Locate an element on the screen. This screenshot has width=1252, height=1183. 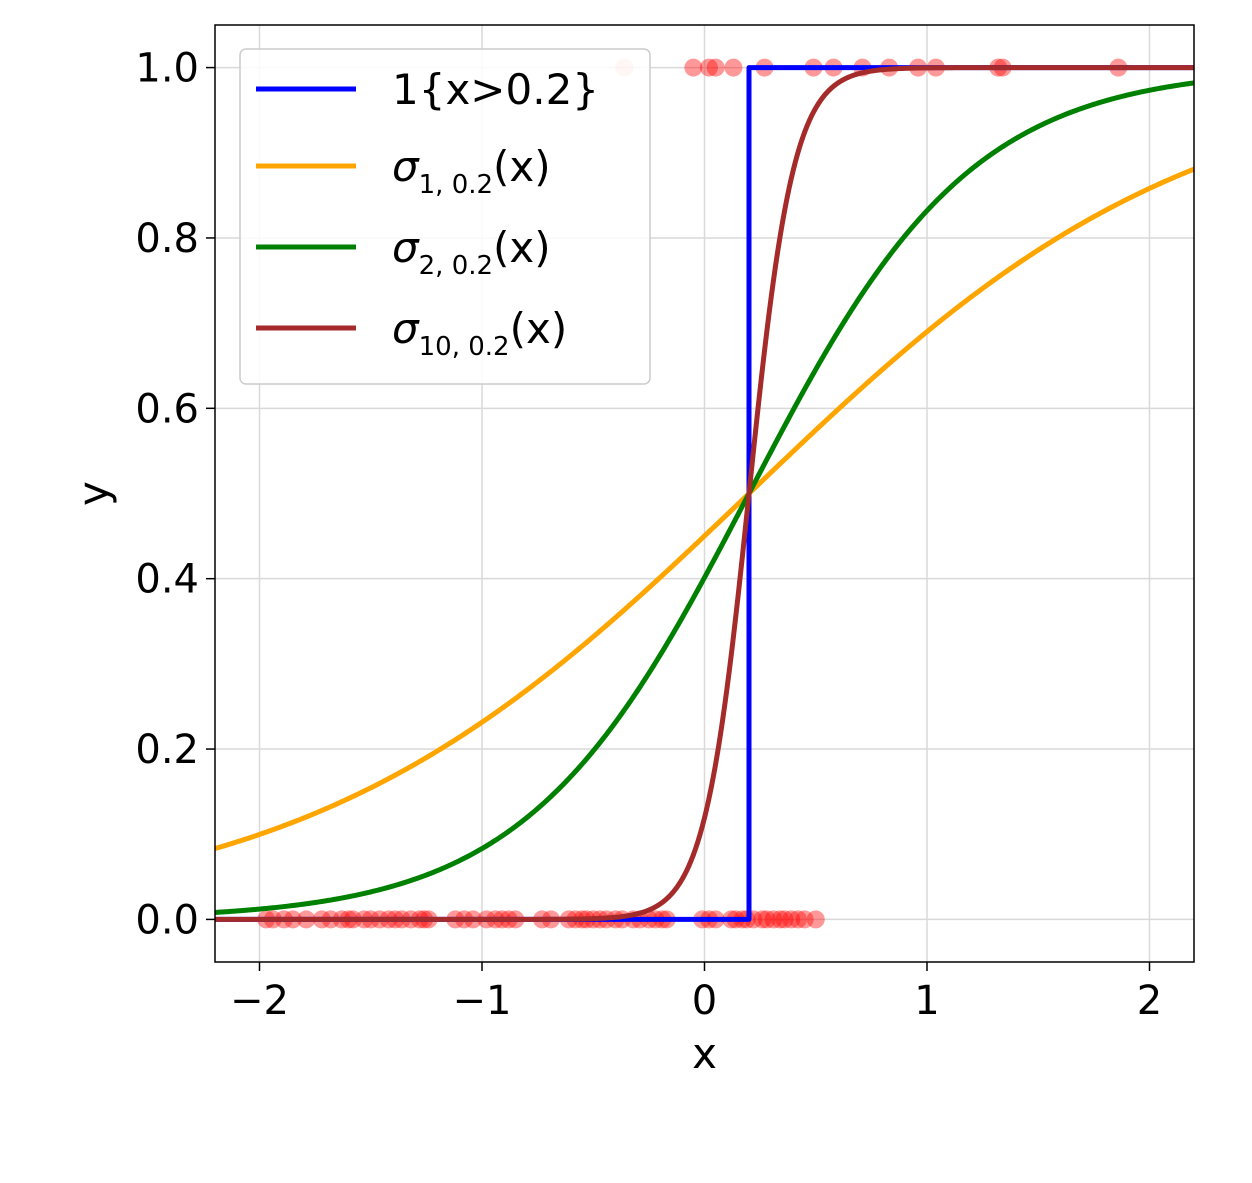
x-tick-label: 2 is located at coordinates (1149, 1001).